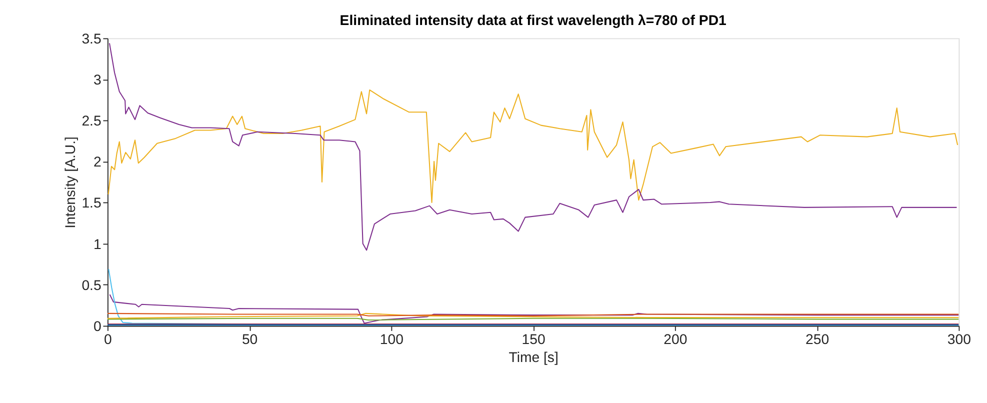  Describe the element at coordinates (818, 339) in the screenshot. I see `x-tick-label: 250` at that location.